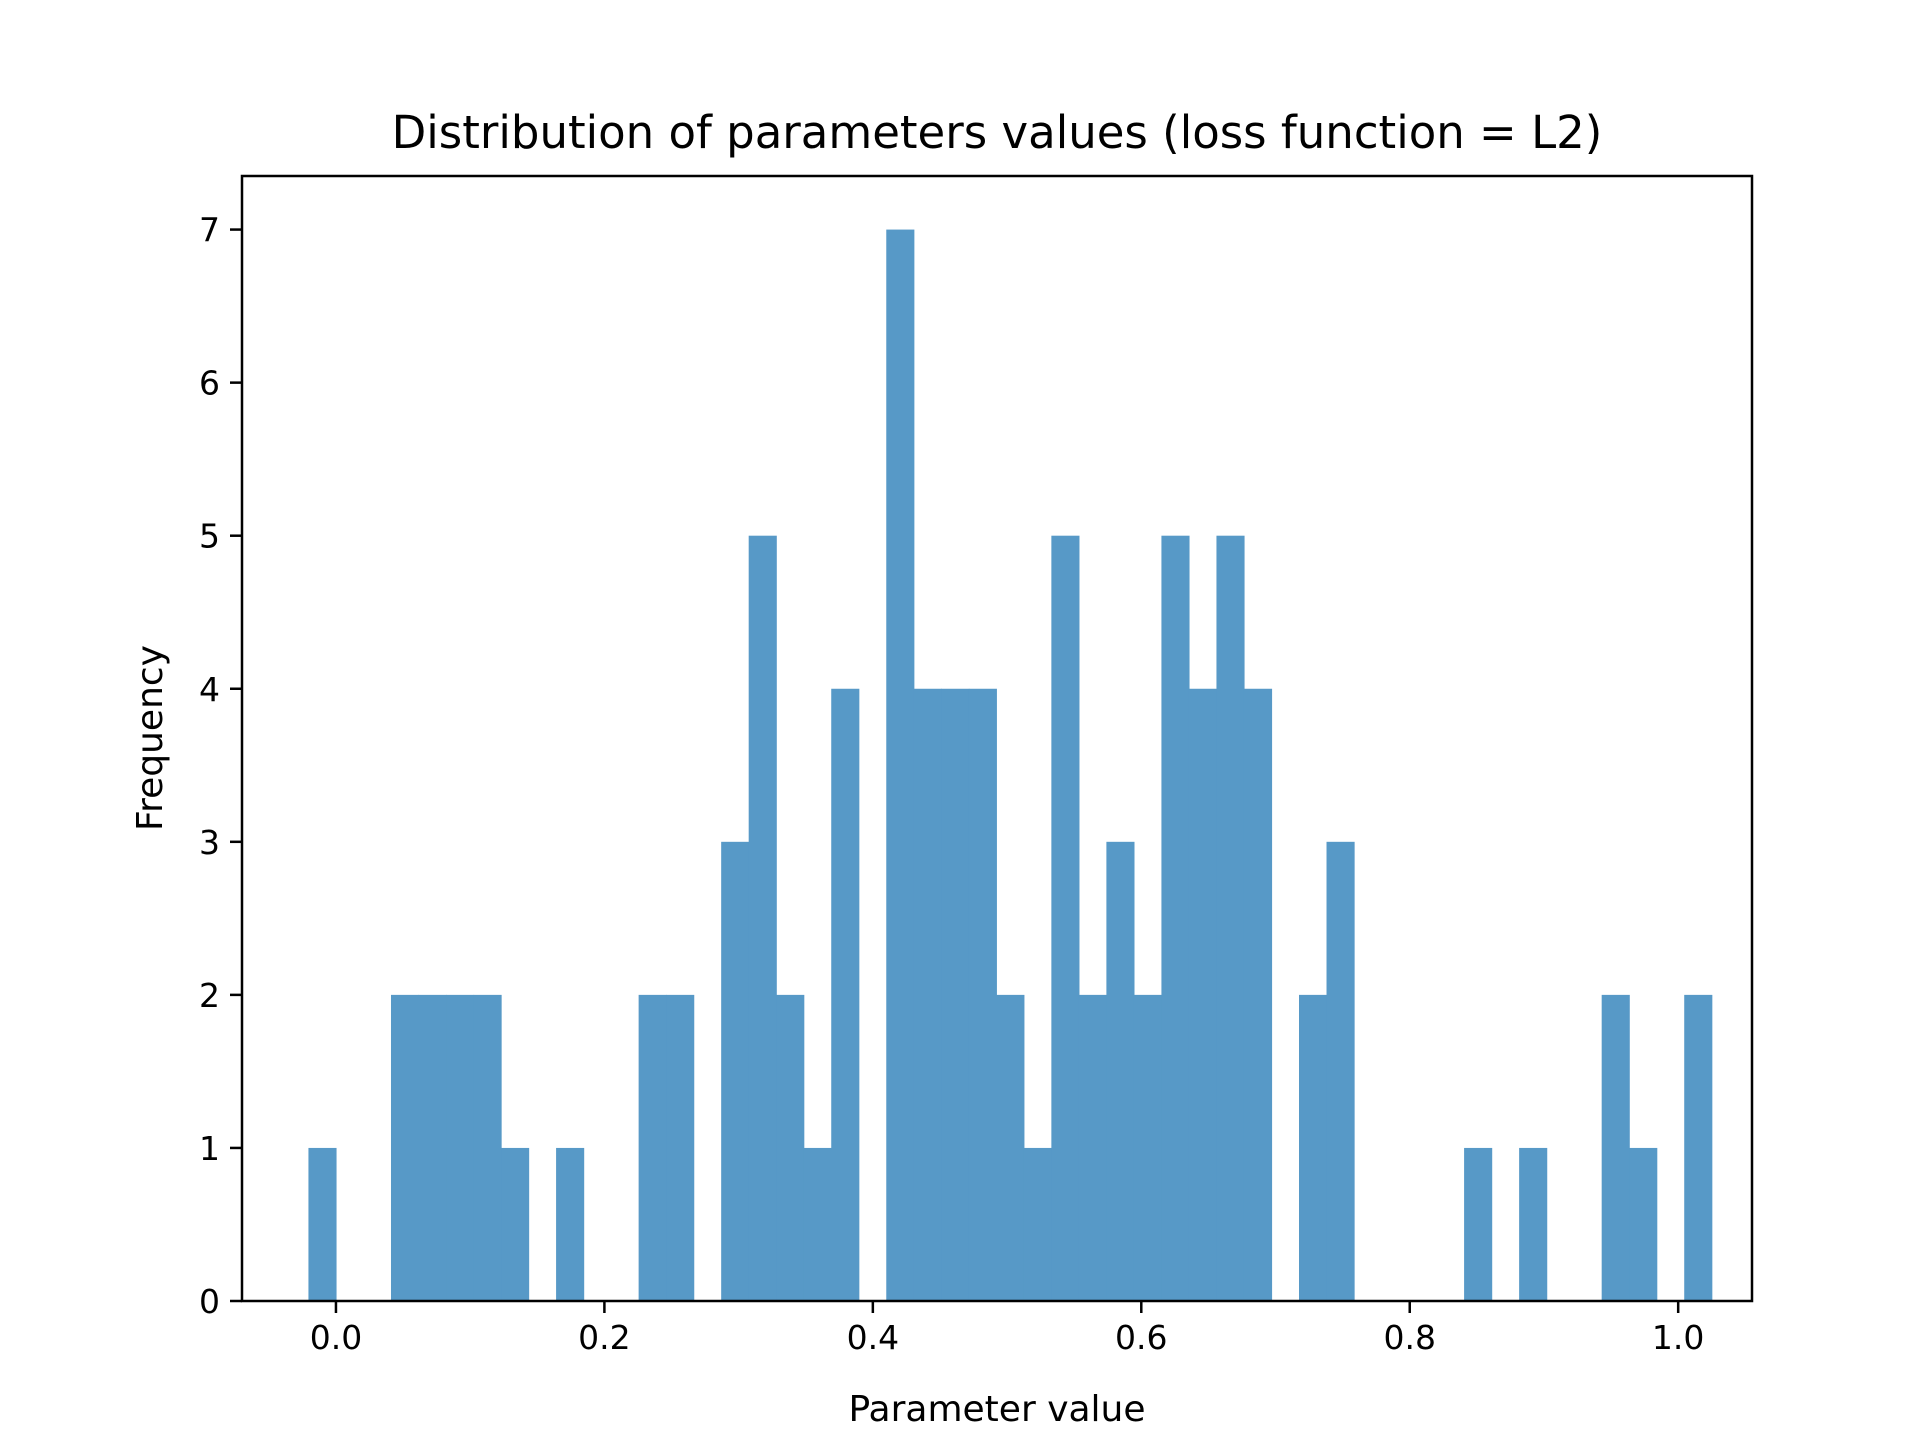 Image resolution: width=1920 pixels, height=1440 pixels. Describe the element at coordinates (1007, 1329) in the screenshot. I see `x-axis-ticks: 0.0 0.2 0.4 0.6 0.8 1.0` at that location.